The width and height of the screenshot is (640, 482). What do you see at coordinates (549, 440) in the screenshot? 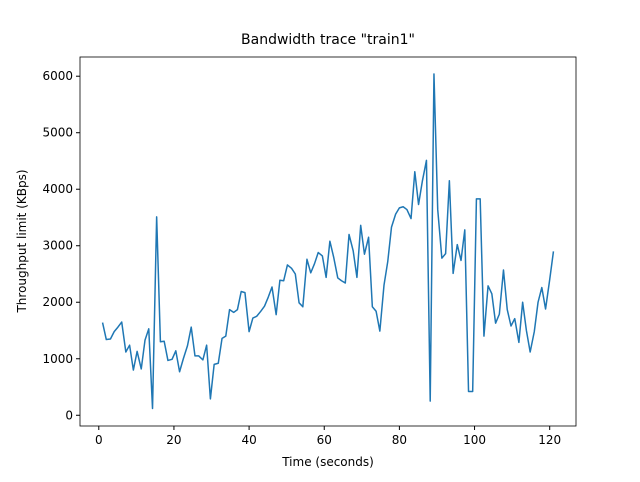
I see `x-tick-label: 120` at bounding box center [549, 440].